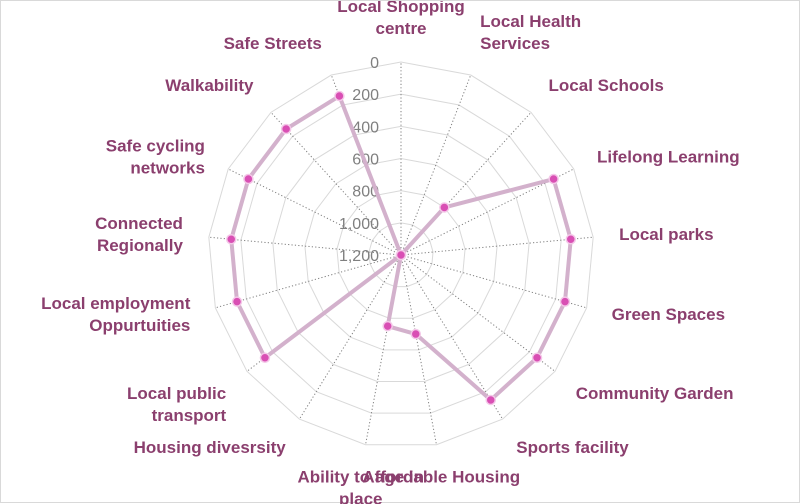  What do you see at coordinates (116, 314) in the screenshot?
I see `category-label-5: Local employment Oppurtuities` at bounding box center [116, 314].